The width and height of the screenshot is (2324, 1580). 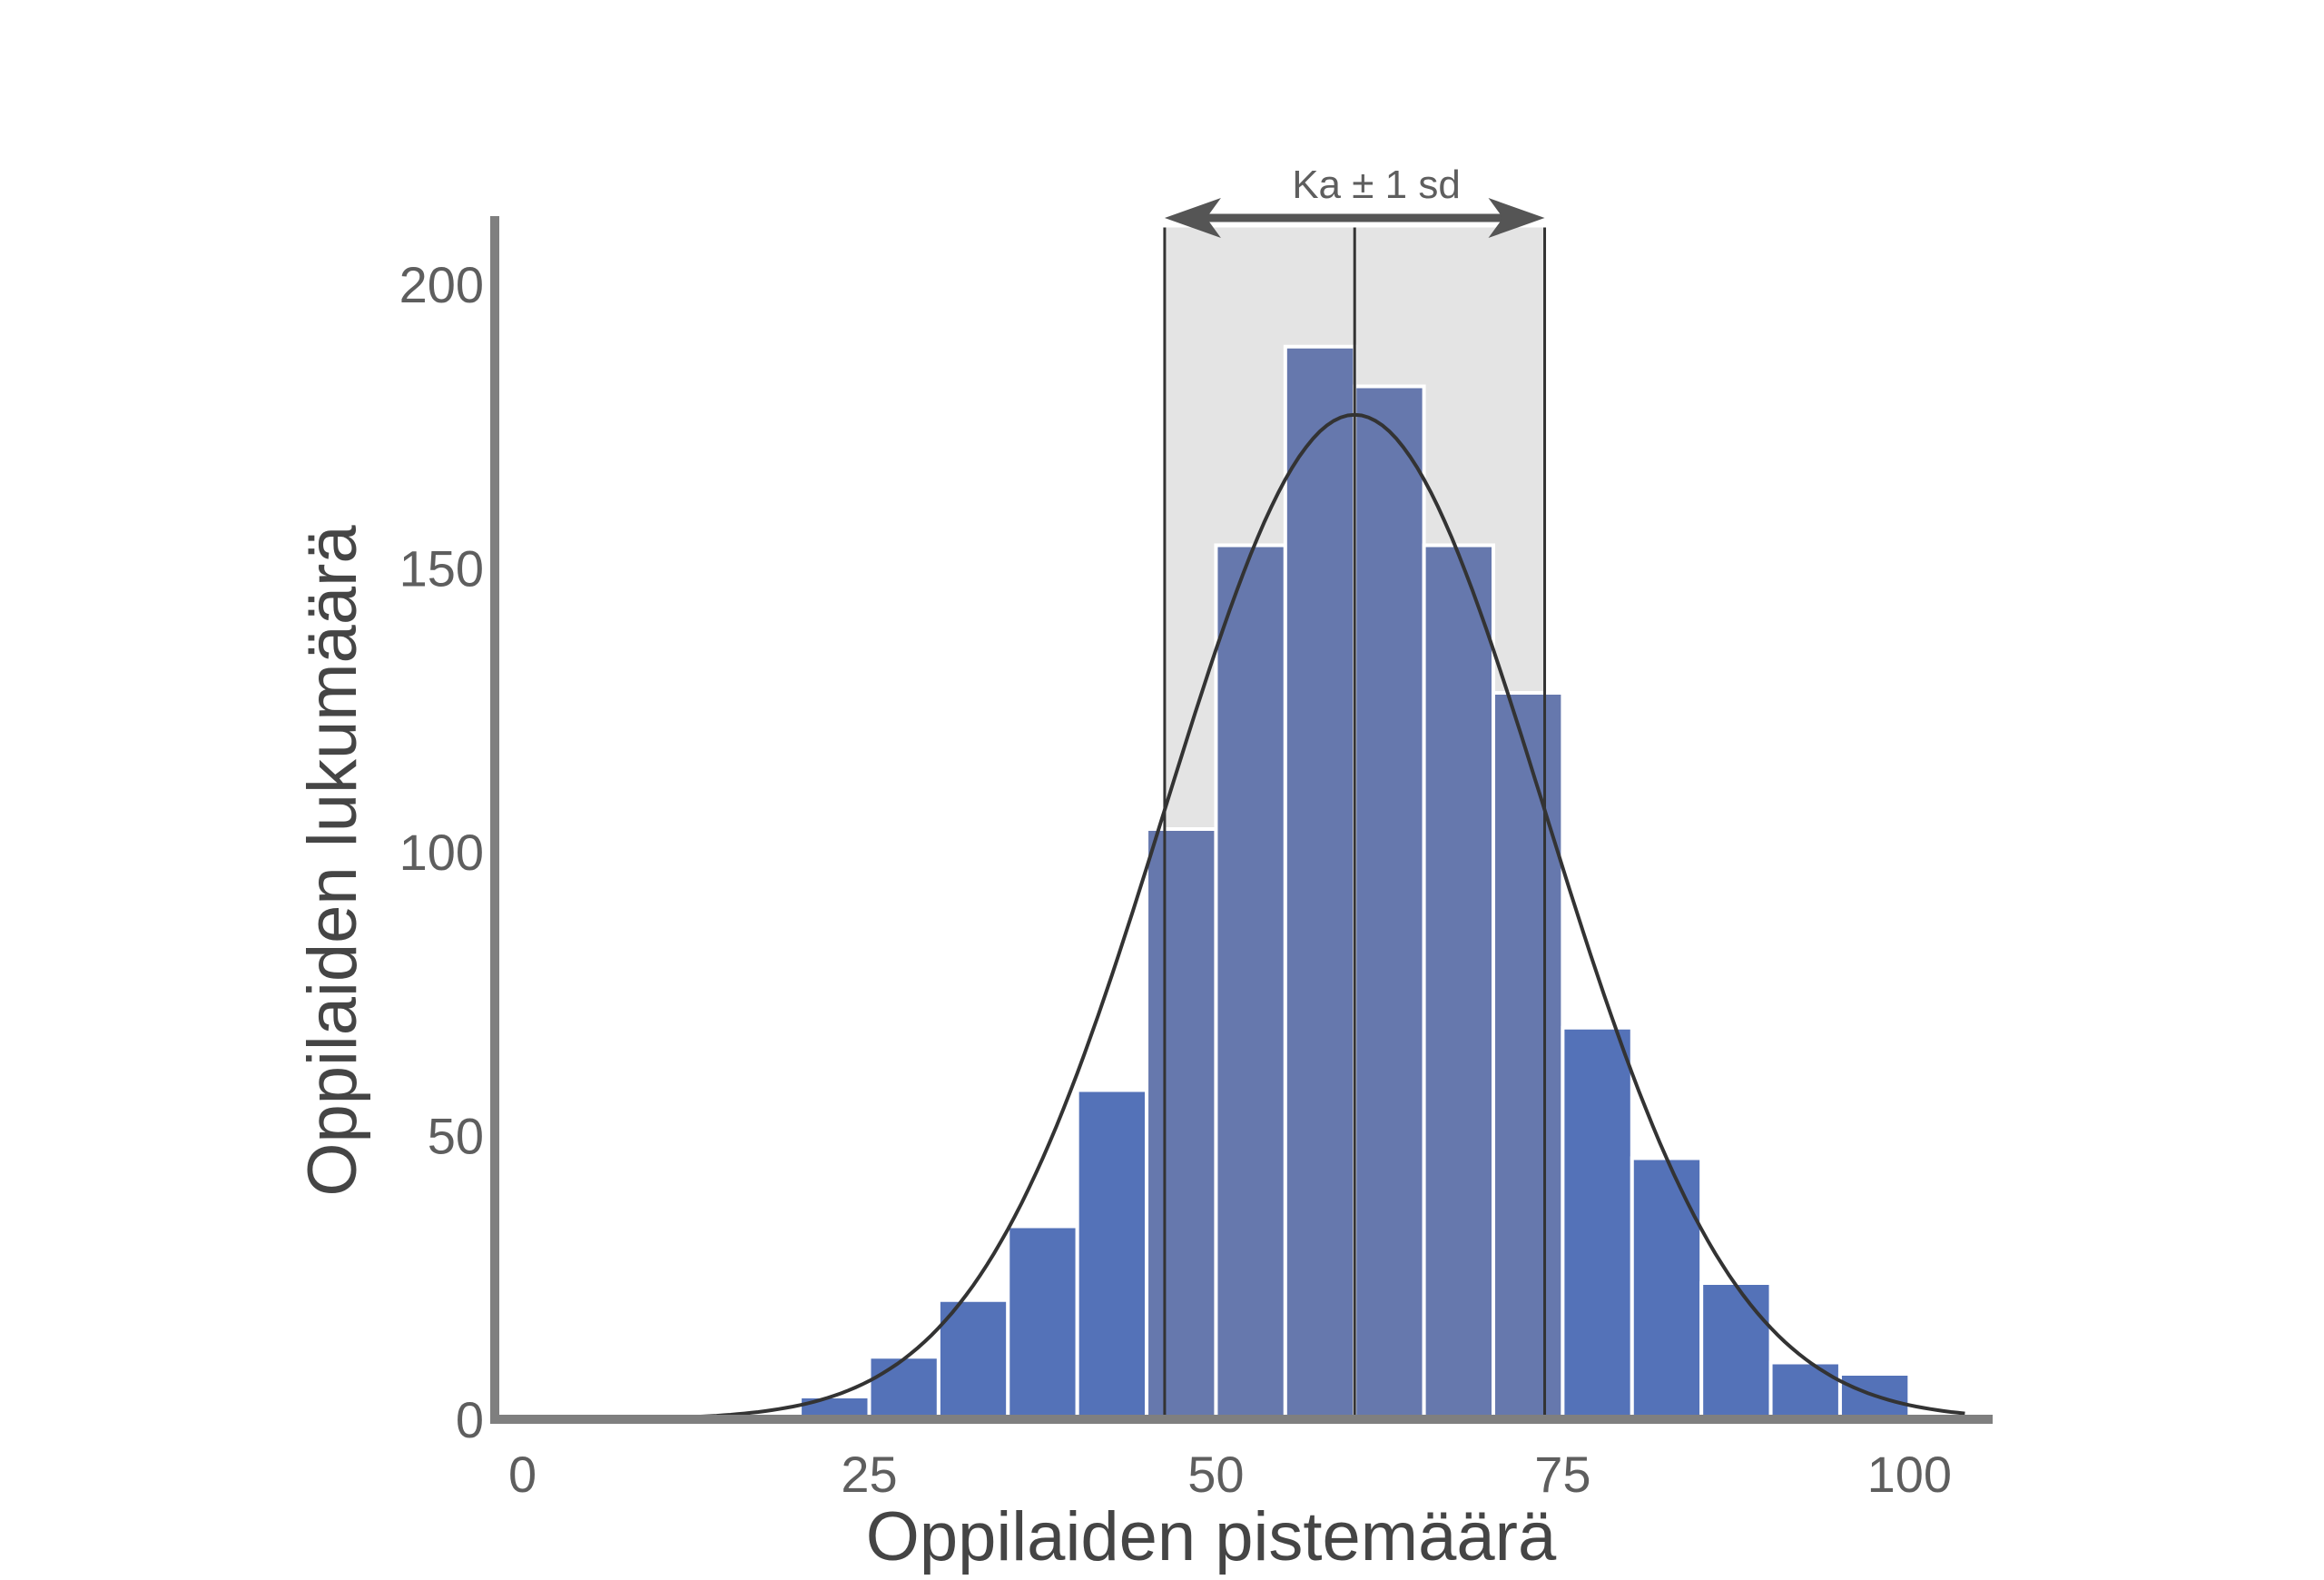 I want to click on y-tick-label: 50, so click(x=456, y=1136).